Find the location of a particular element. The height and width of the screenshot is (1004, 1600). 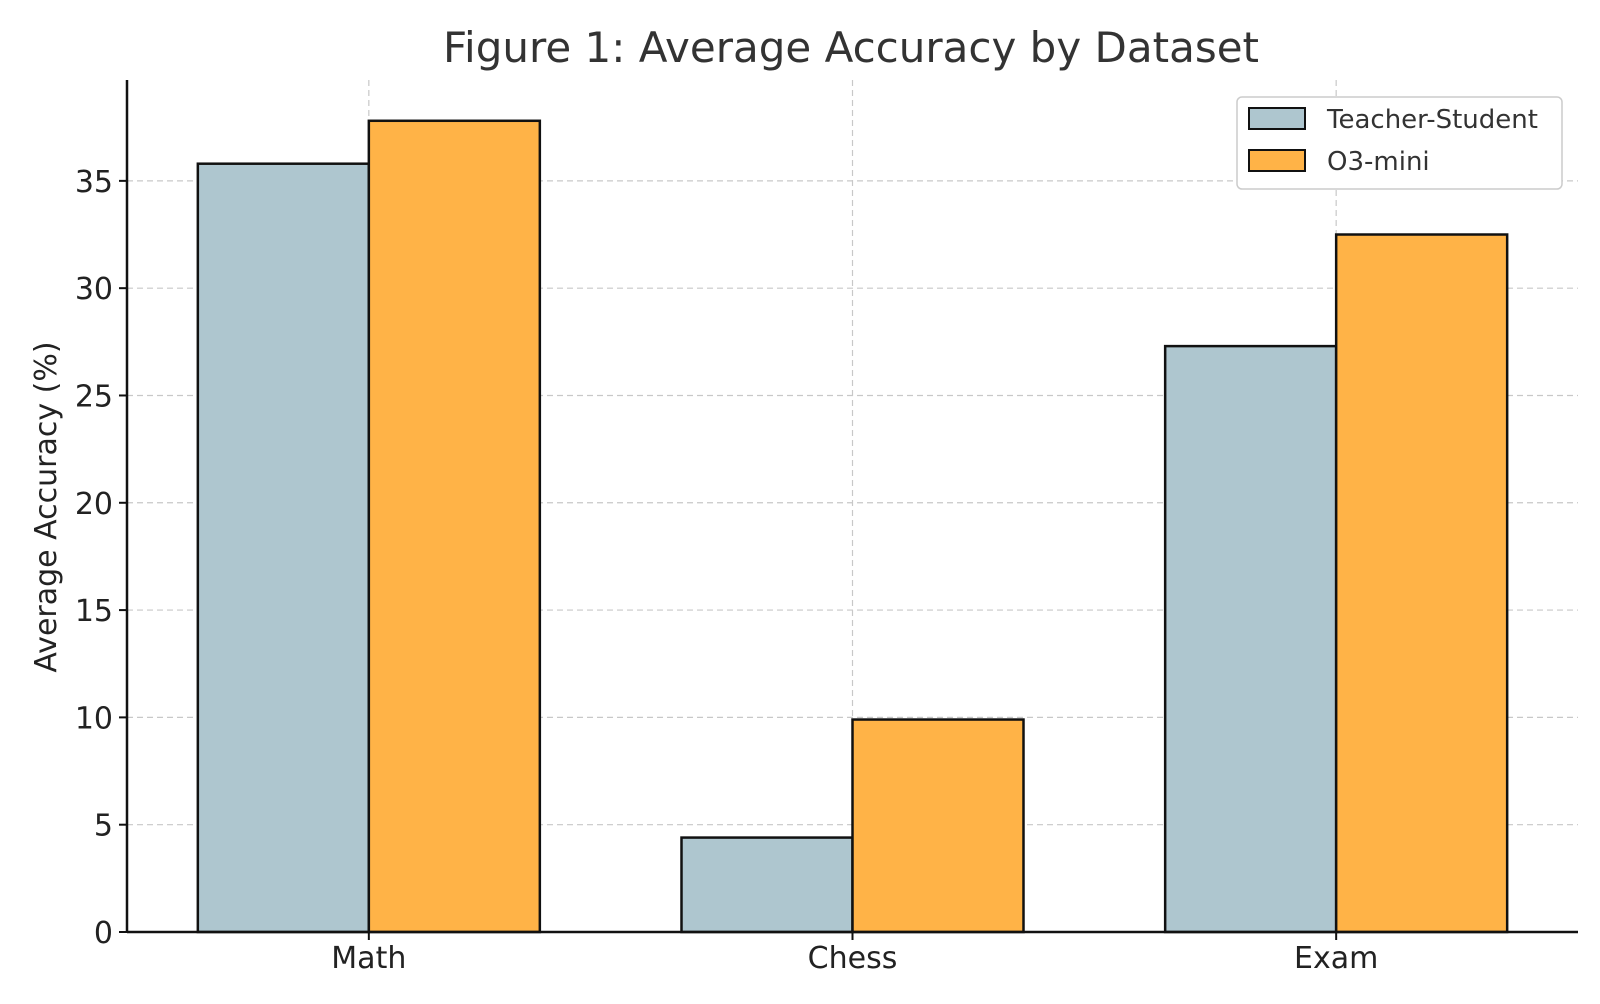

y-tick-label: 15 is located at coordinates (94, 611).